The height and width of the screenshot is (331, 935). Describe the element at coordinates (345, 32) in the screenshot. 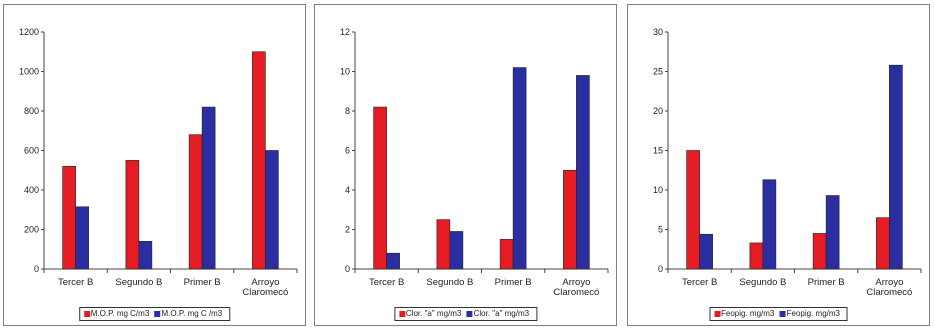

I see `y-tick-label: 12` at that location.